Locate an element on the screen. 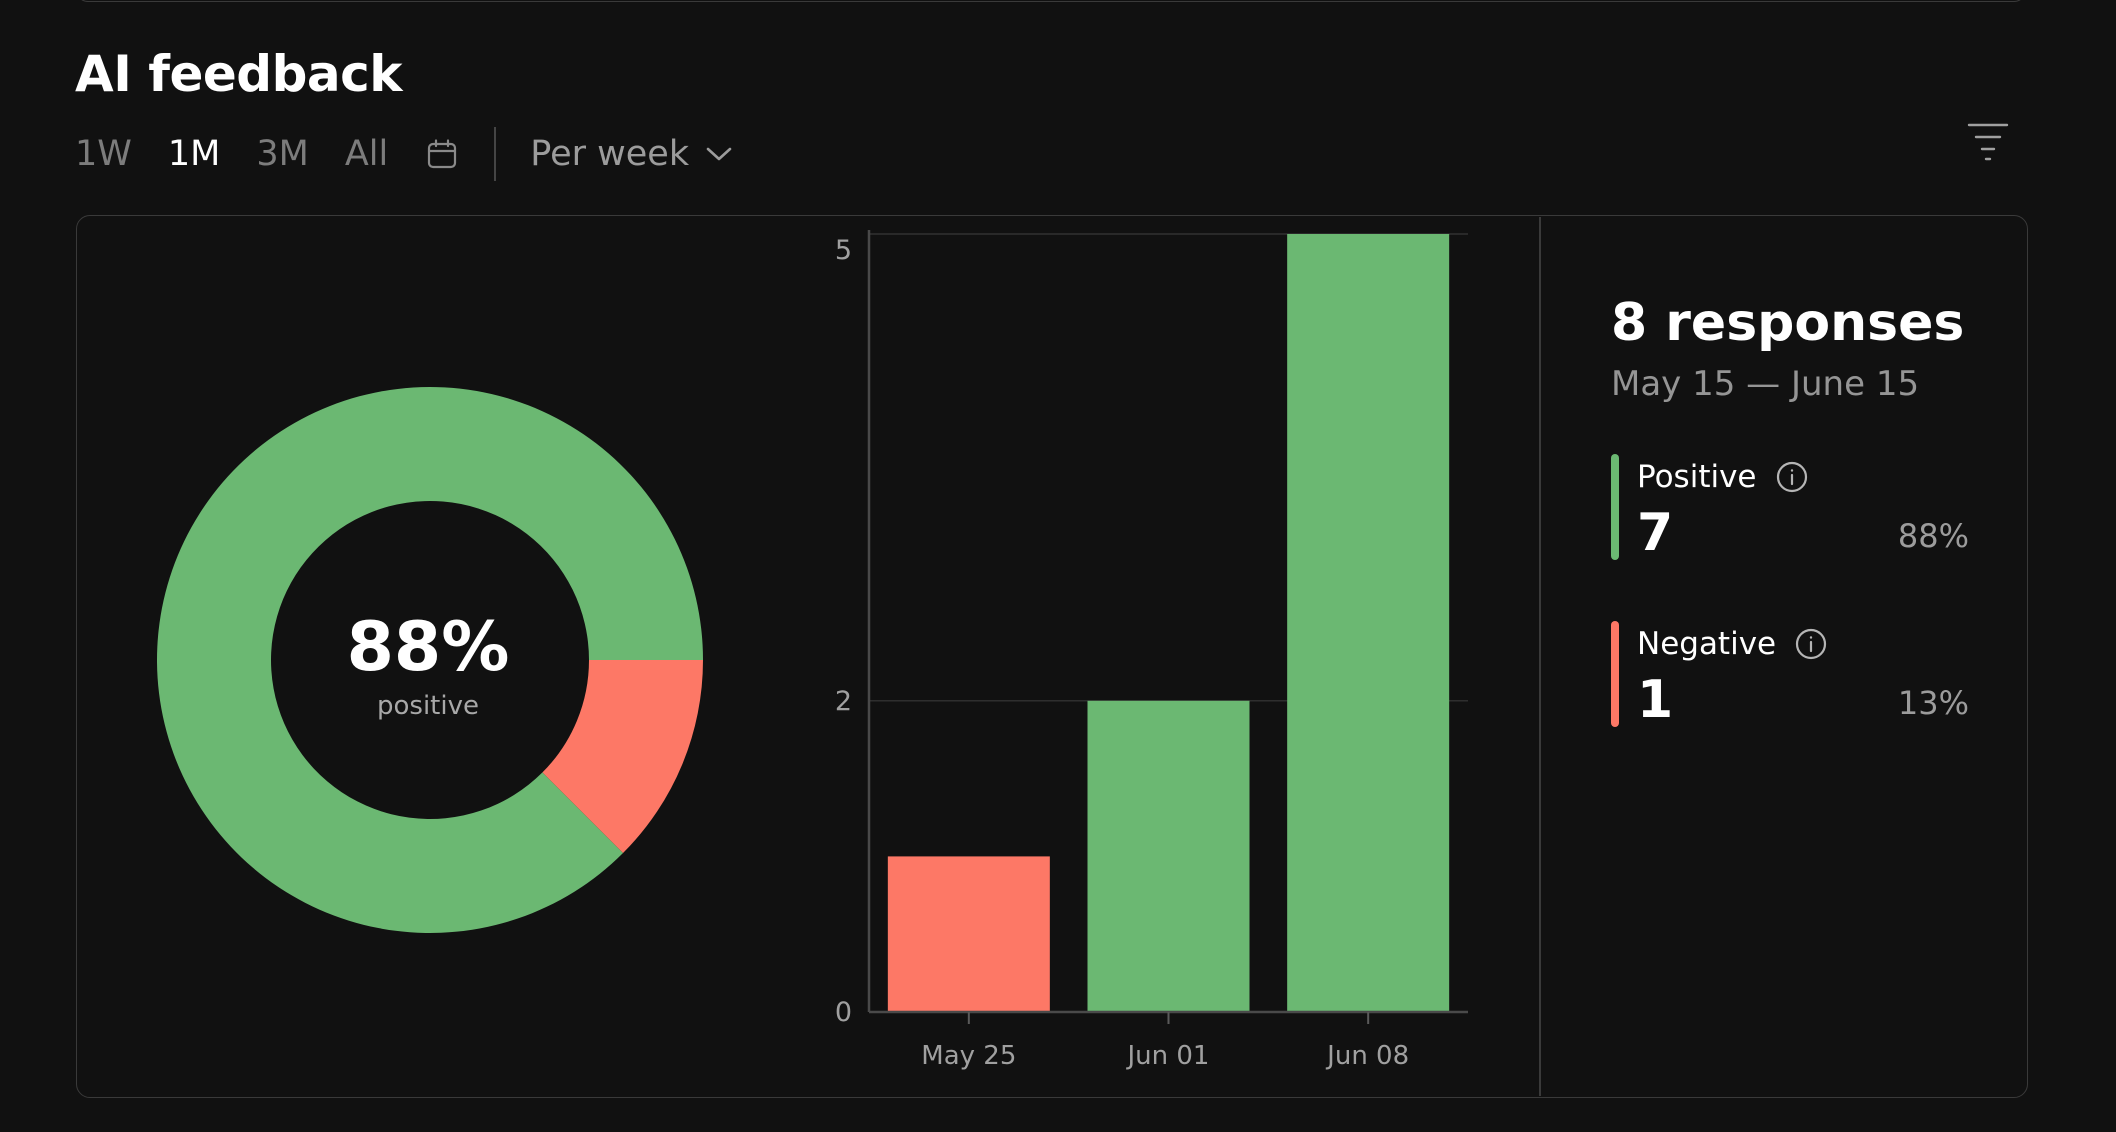 This screenshot has width=2116, height=1132. range-tab-3m: 3M is located at coordinates (282, 154).